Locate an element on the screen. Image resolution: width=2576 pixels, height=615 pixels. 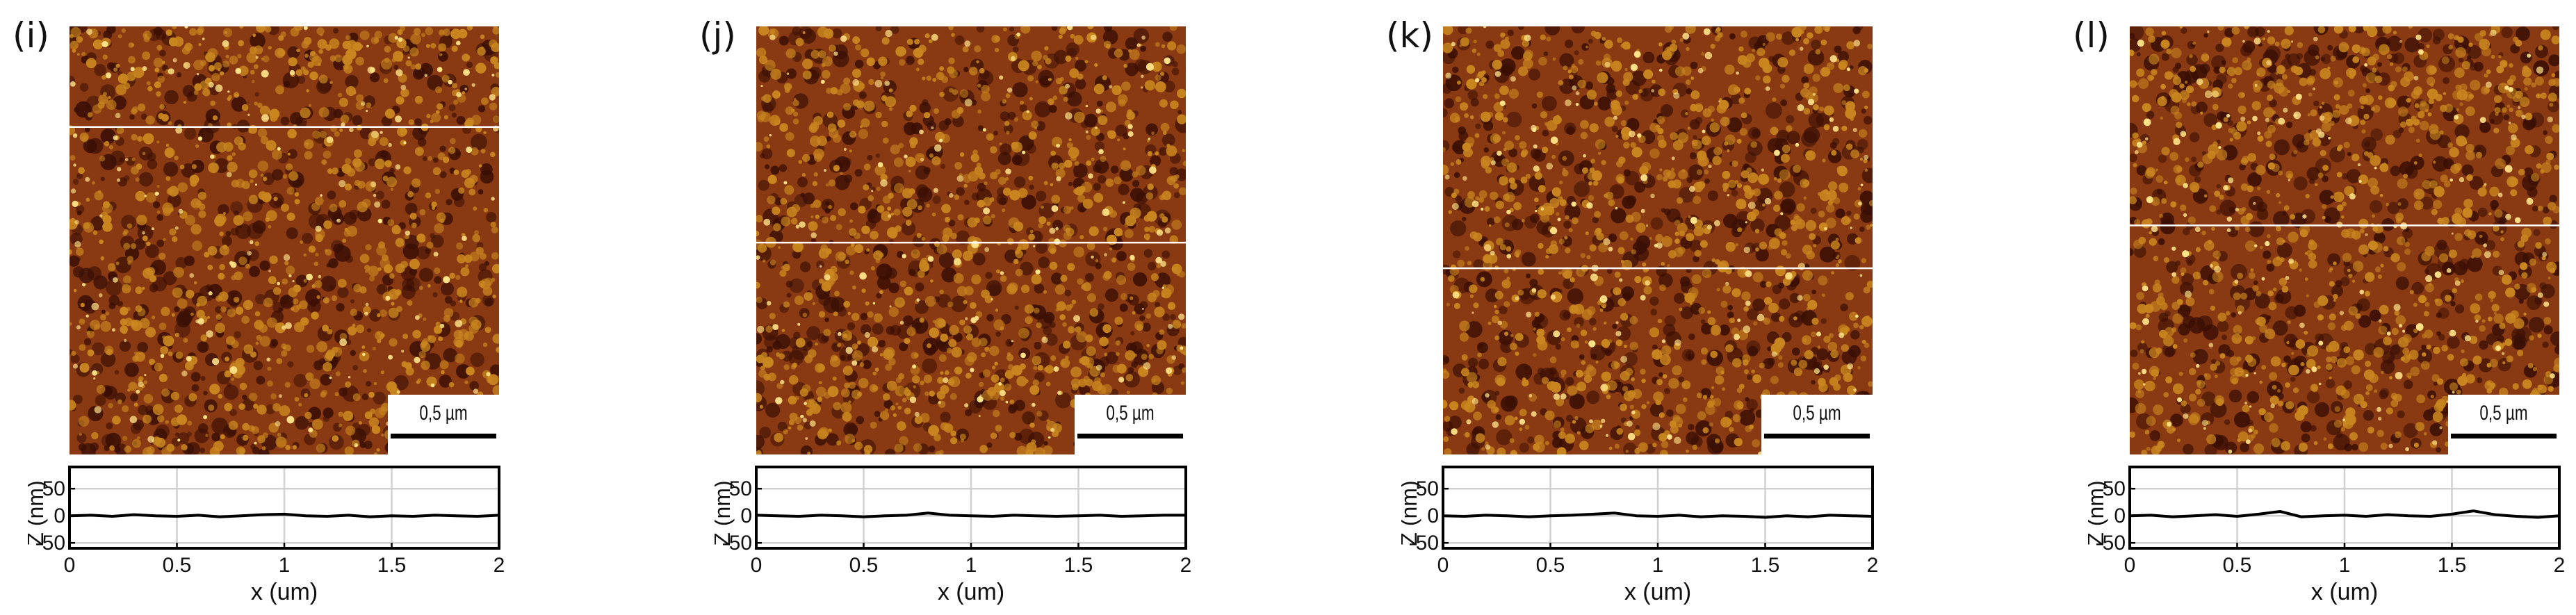
panel-label: (k) is located at coordinates (1409, 35).